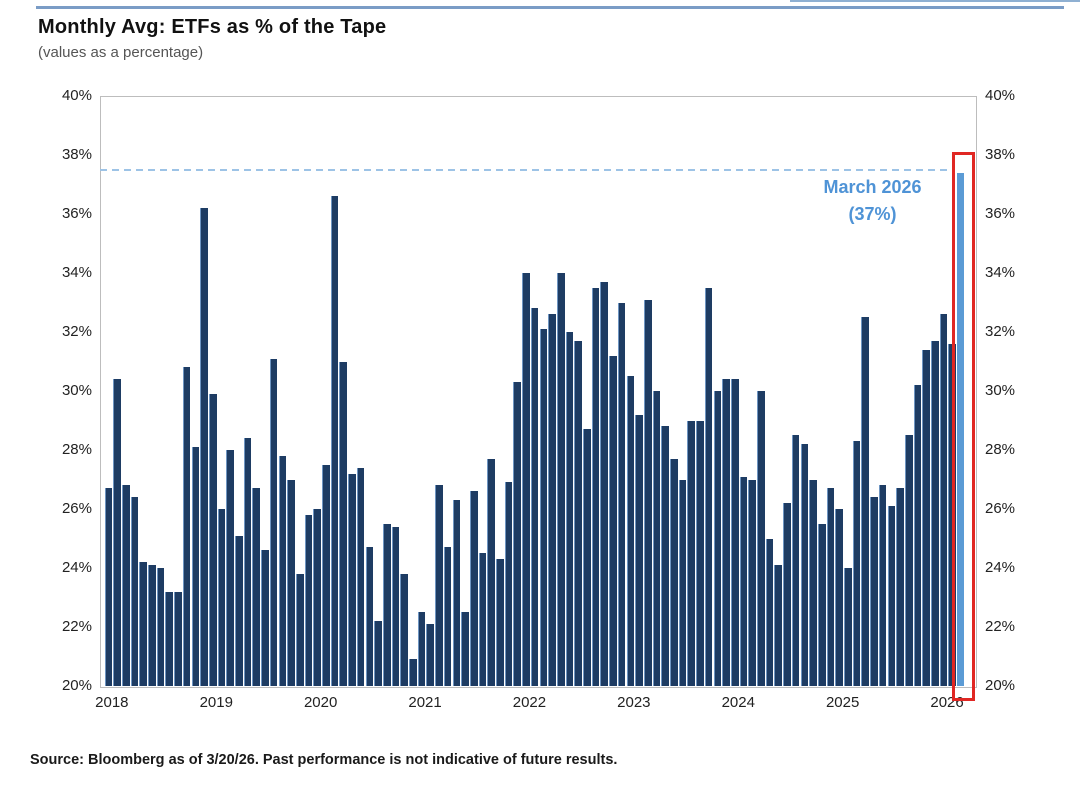 This screenshot has width=1080, height=809. I want to click on dashed-reference-line, so click(526, 170).